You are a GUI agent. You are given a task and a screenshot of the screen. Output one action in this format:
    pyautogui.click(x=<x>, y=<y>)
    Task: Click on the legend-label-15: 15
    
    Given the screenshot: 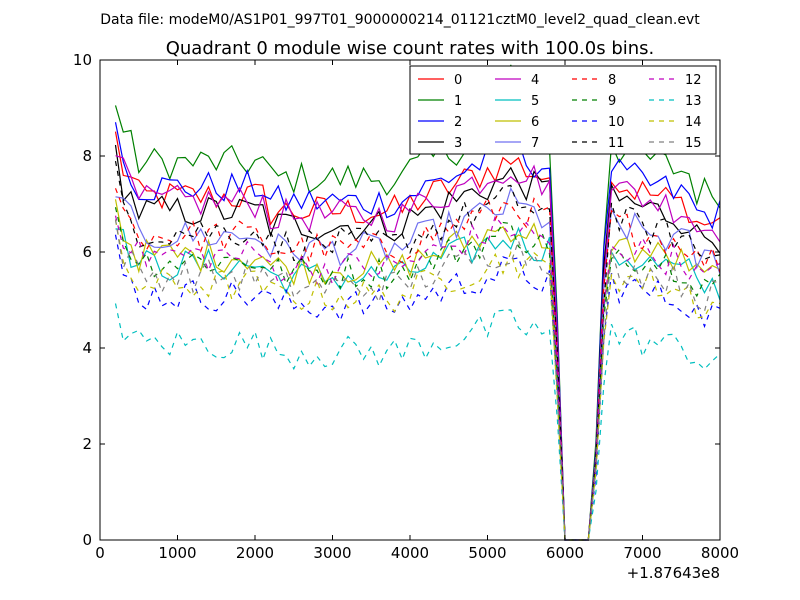 What is the action you would take?
    pyautogui.click(x=693, y=143)
    